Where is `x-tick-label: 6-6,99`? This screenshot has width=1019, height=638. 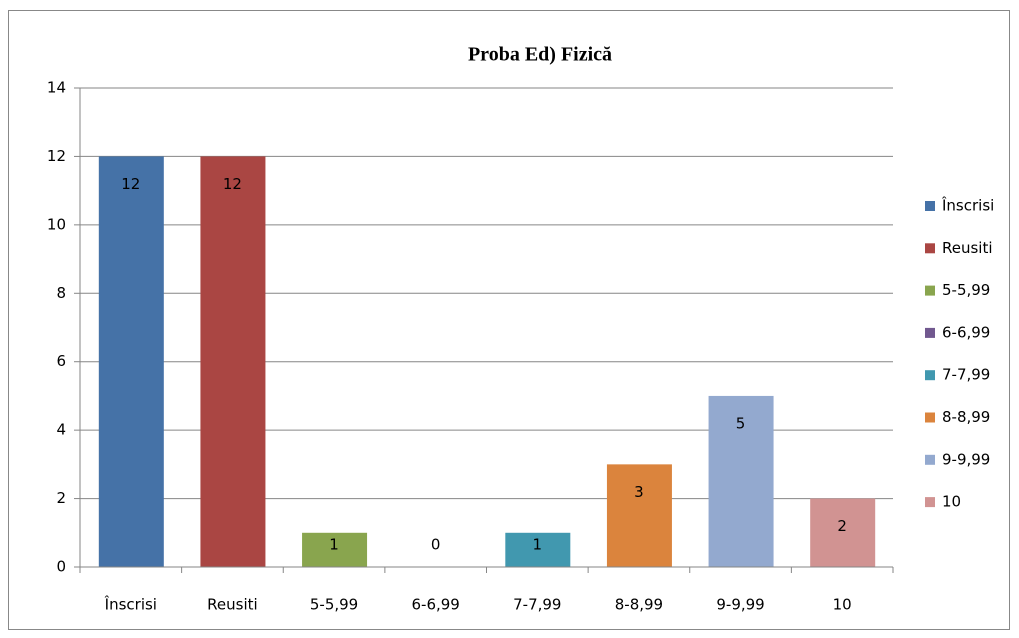 x-tick-label: 6-6,99 is located at coordinates (436, 605).